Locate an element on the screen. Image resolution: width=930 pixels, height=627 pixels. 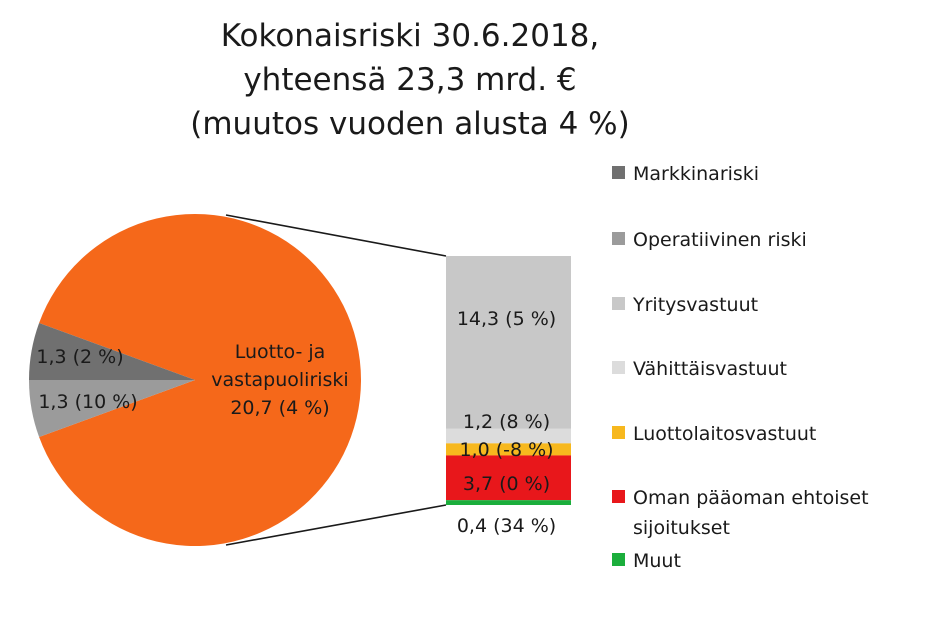
legend-item-3: Yritysvastuut is located at coordinates (685, 305).